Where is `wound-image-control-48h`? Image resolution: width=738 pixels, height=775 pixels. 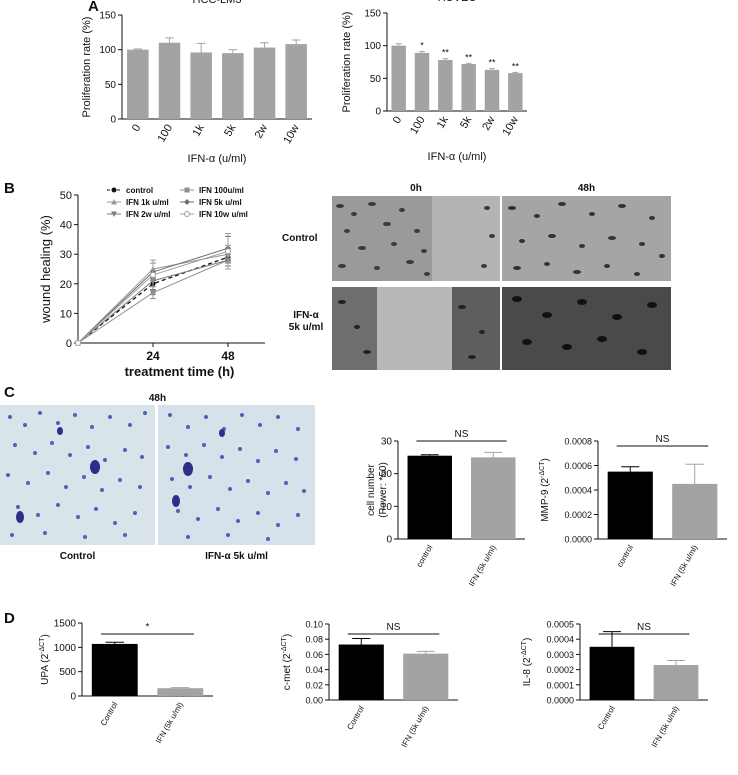 wound-image-control-48h is located at coordinates (586, 238).